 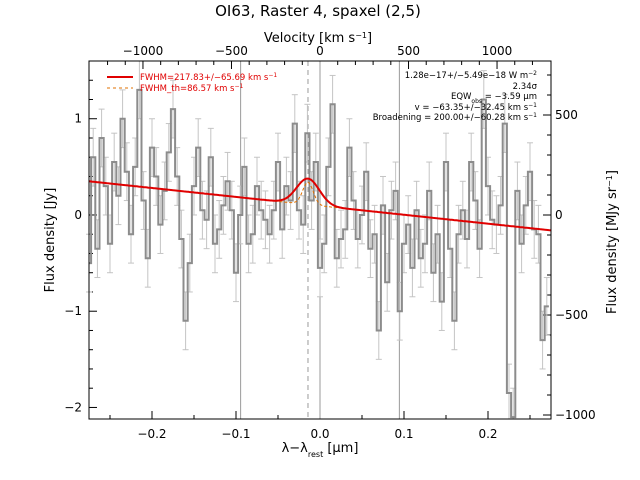 What do you see at coordinates (509, 97) in the screenshot?
I see `annotation-eqw-end: = −3.59 μm` at bounding box center [509, 97].